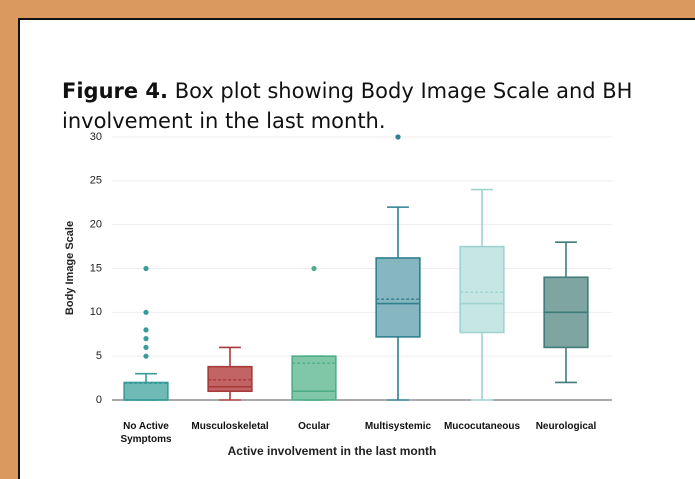  Describe the element at coordinates (96, 181) in the screenshot. I see `y-tick-label: 25` at that location.